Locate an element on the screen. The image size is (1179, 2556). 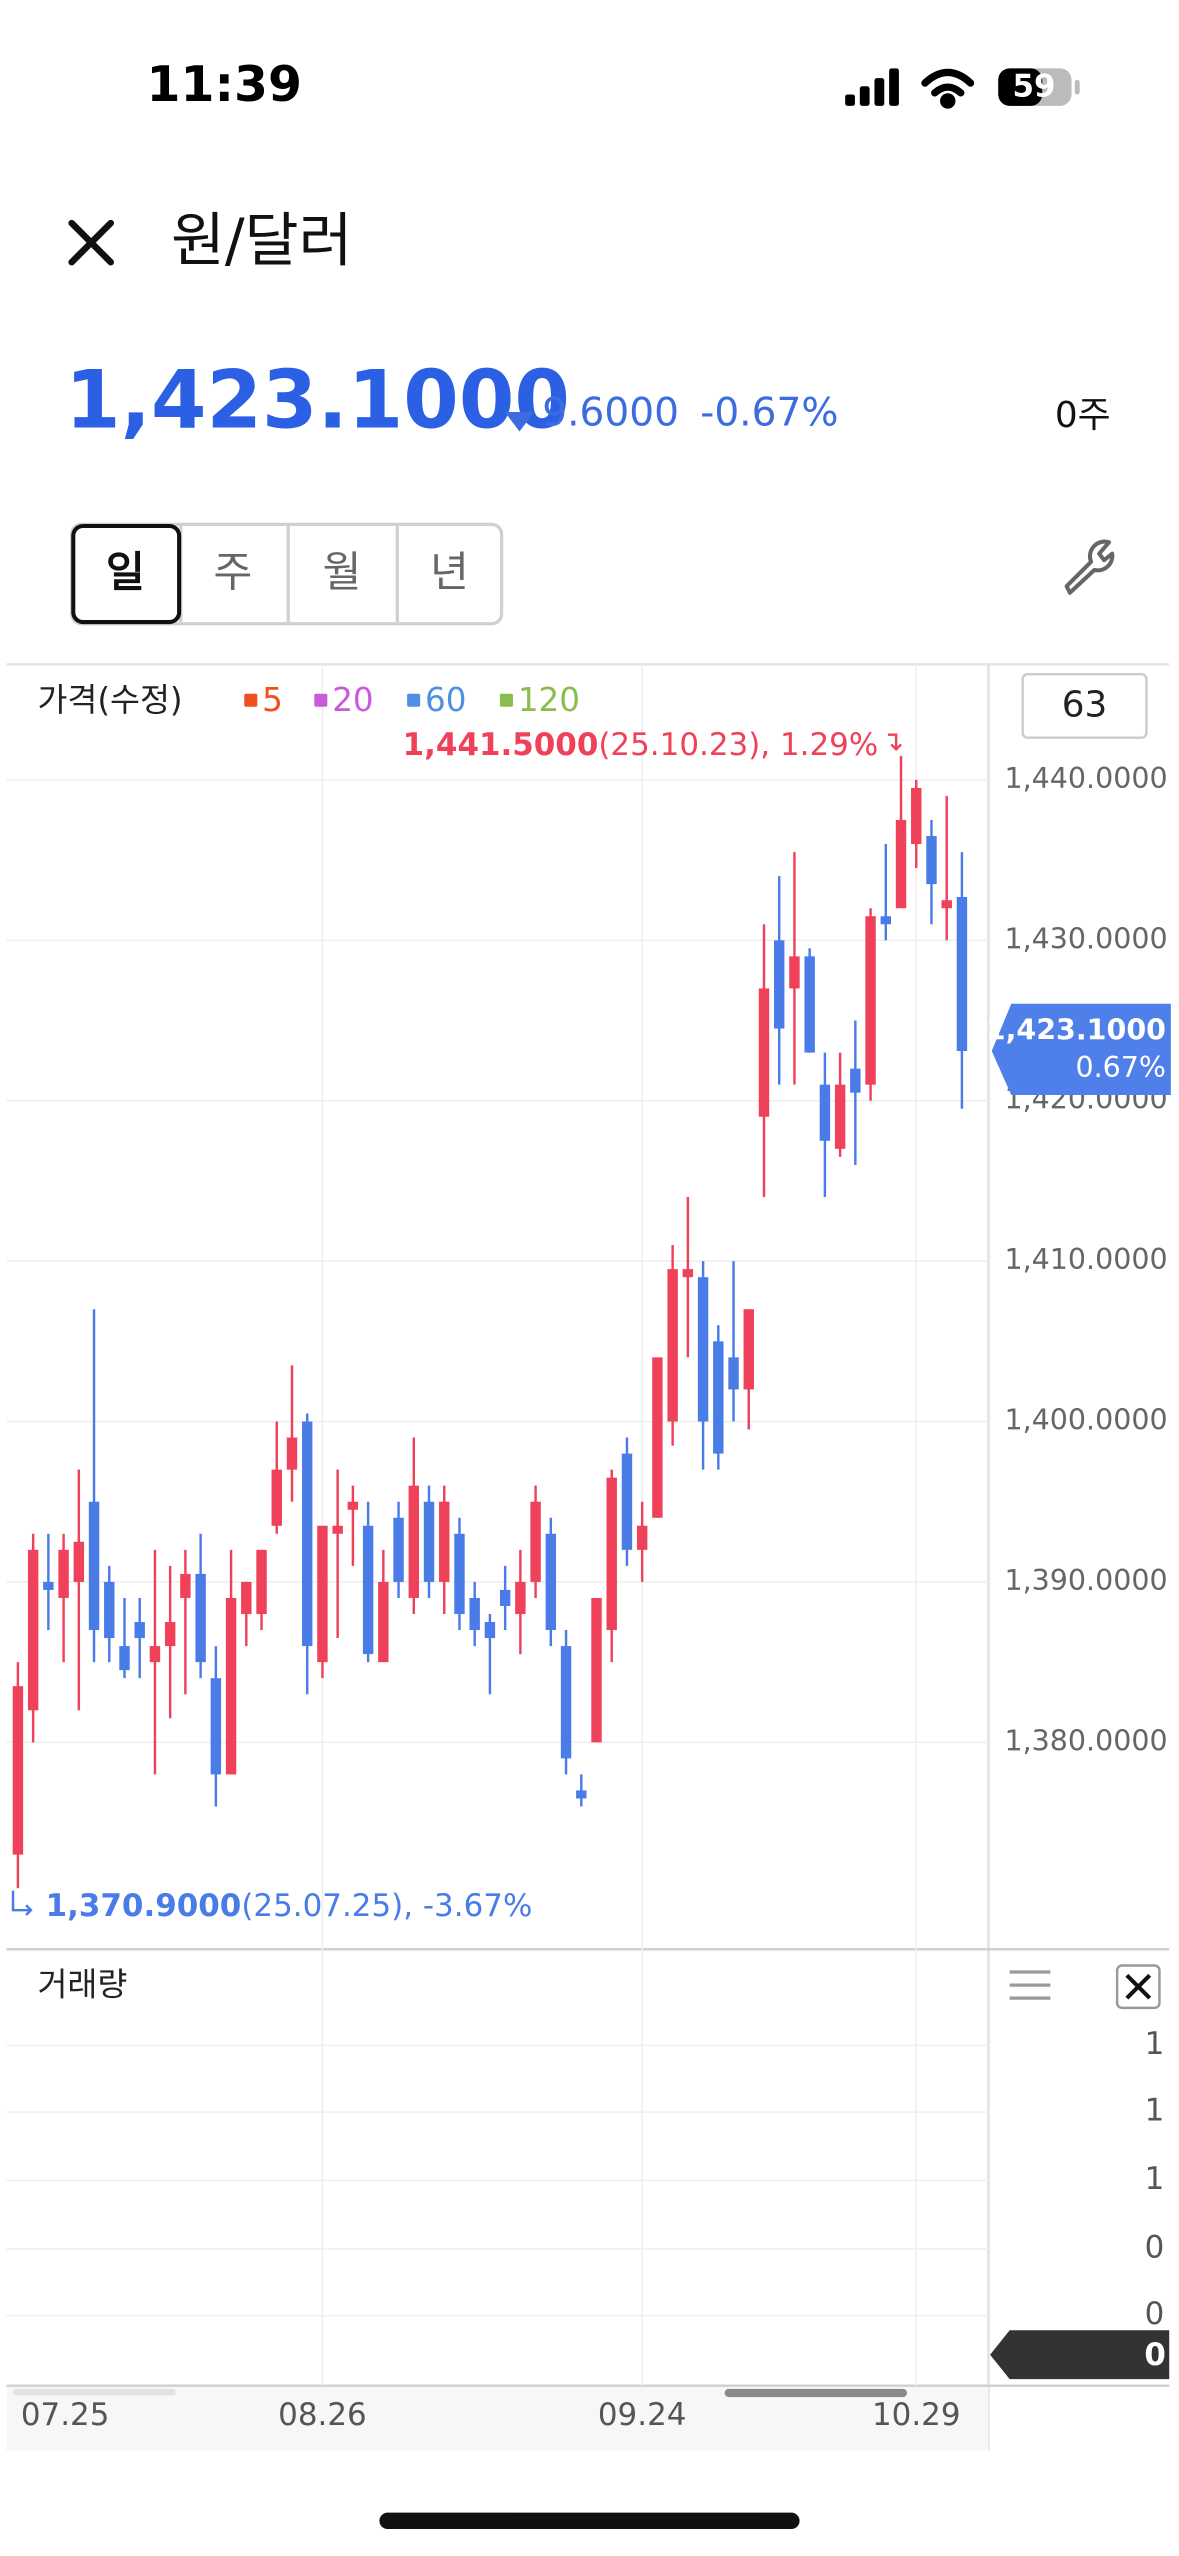
tab-month: 월 is located at coordinates (341, 571).